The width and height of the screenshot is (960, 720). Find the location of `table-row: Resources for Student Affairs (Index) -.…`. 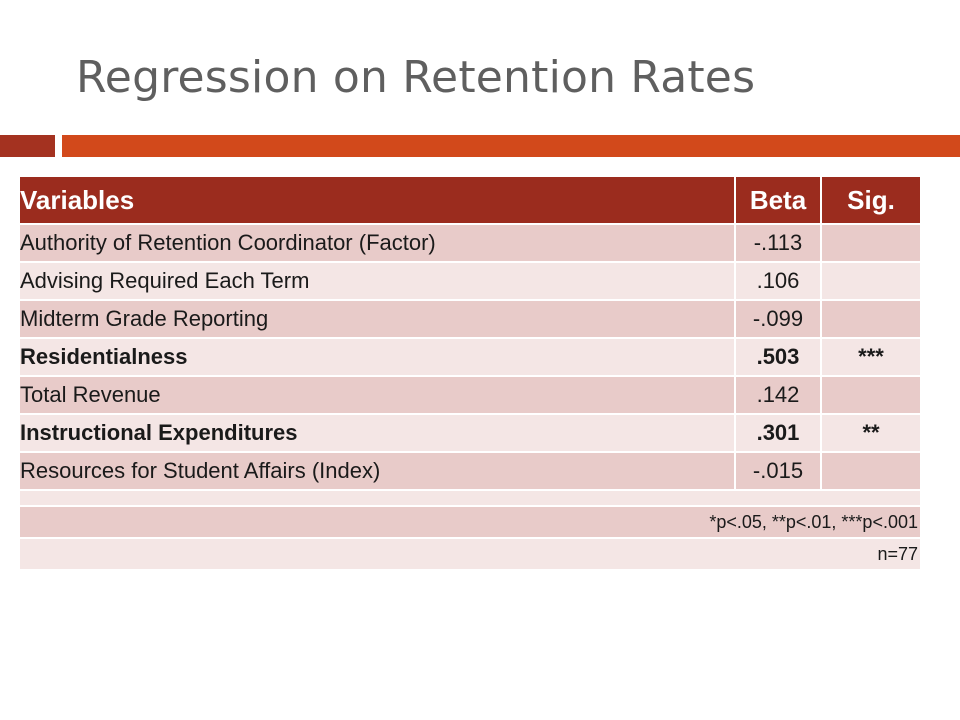

table-row: Resources for Student Affairs (Index) -.… is located at coordinates (470, 471).